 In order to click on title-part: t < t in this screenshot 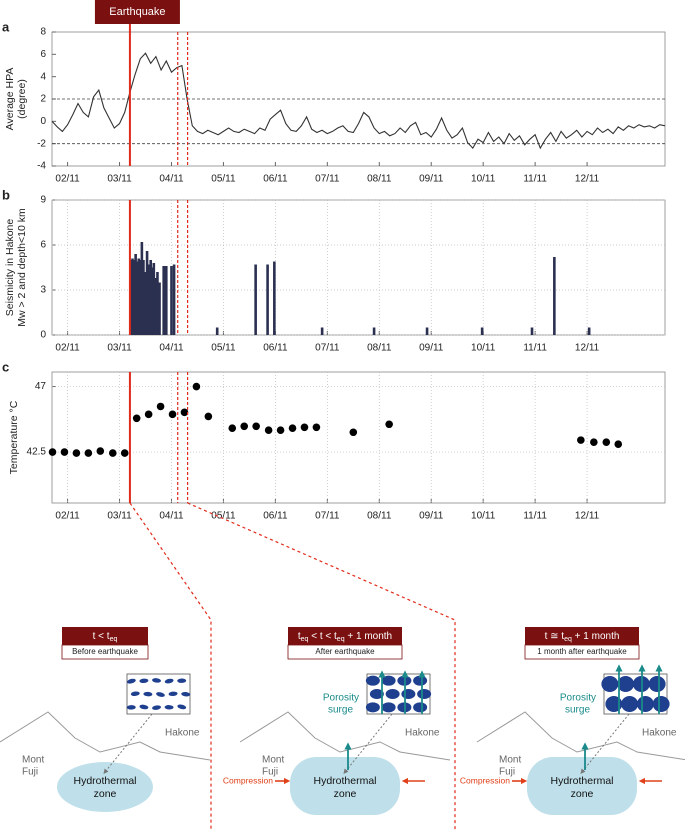, I will do `click(101, 636)`.